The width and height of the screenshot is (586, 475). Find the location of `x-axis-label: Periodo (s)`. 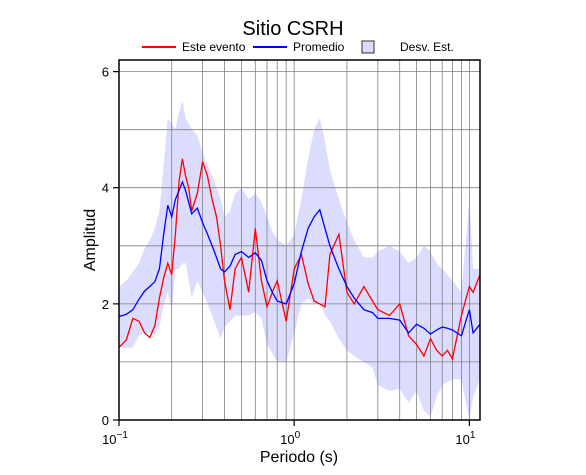

x-axis-label: Periodo (s) is located at coordinates (299, 457).